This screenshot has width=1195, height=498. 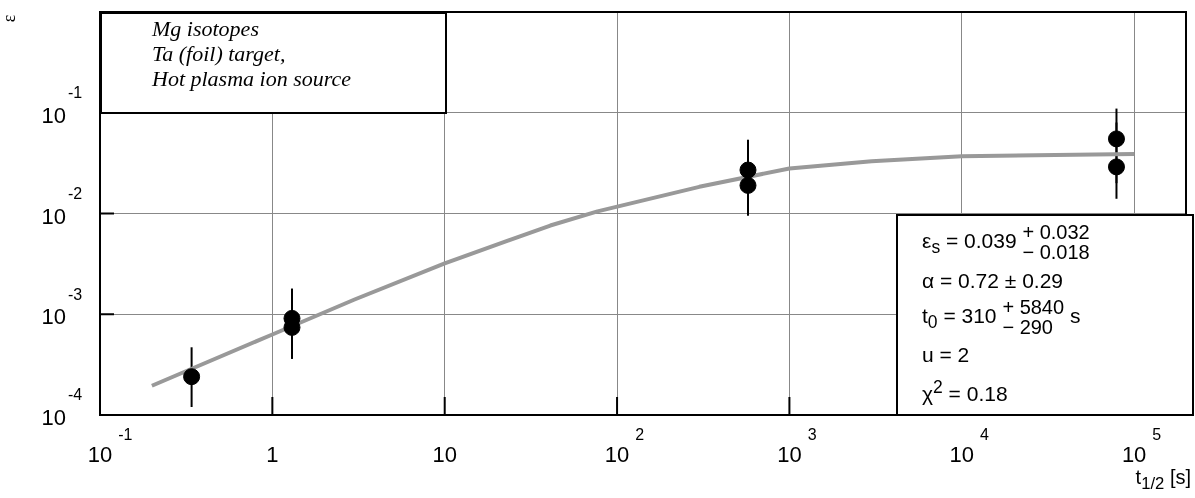 I want to click on x-tick-label: 1, so click(x=272, y=454).